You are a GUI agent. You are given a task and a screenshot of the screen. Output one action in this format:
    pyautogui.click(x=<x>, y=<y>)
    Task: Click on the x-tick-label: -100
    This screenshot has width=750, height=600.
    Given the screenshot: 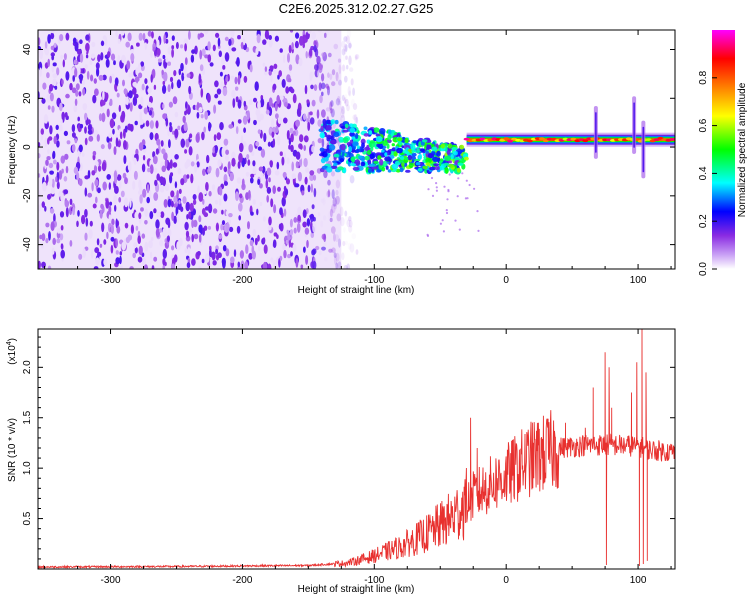 What is the action you would take?
    pyautogui.click(x=374, y=280)
    